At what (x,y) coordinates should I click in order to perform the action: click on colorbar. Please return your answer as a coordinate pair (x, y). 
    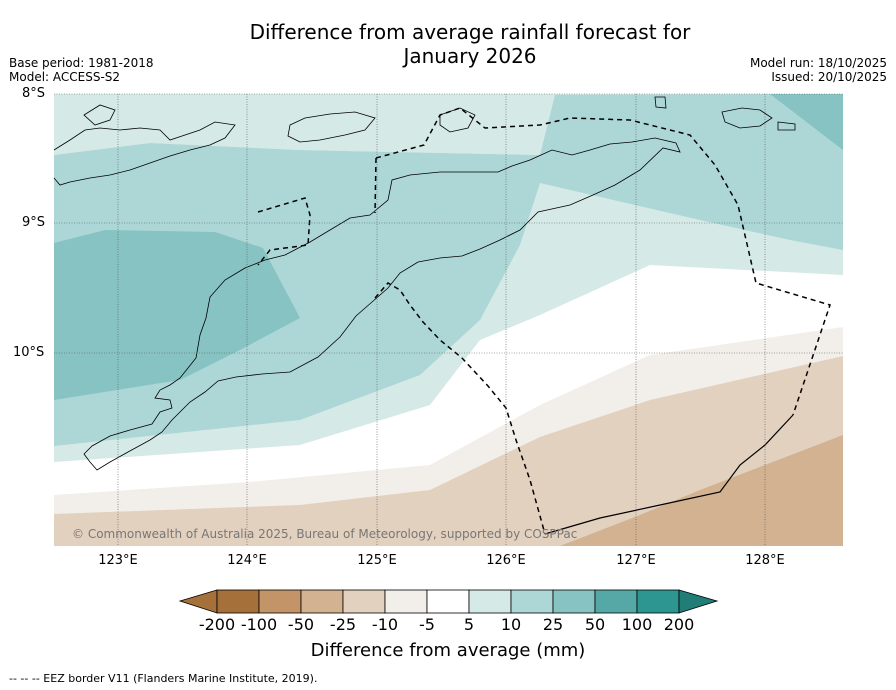
    Looking at the image, I should click on (448, 601).